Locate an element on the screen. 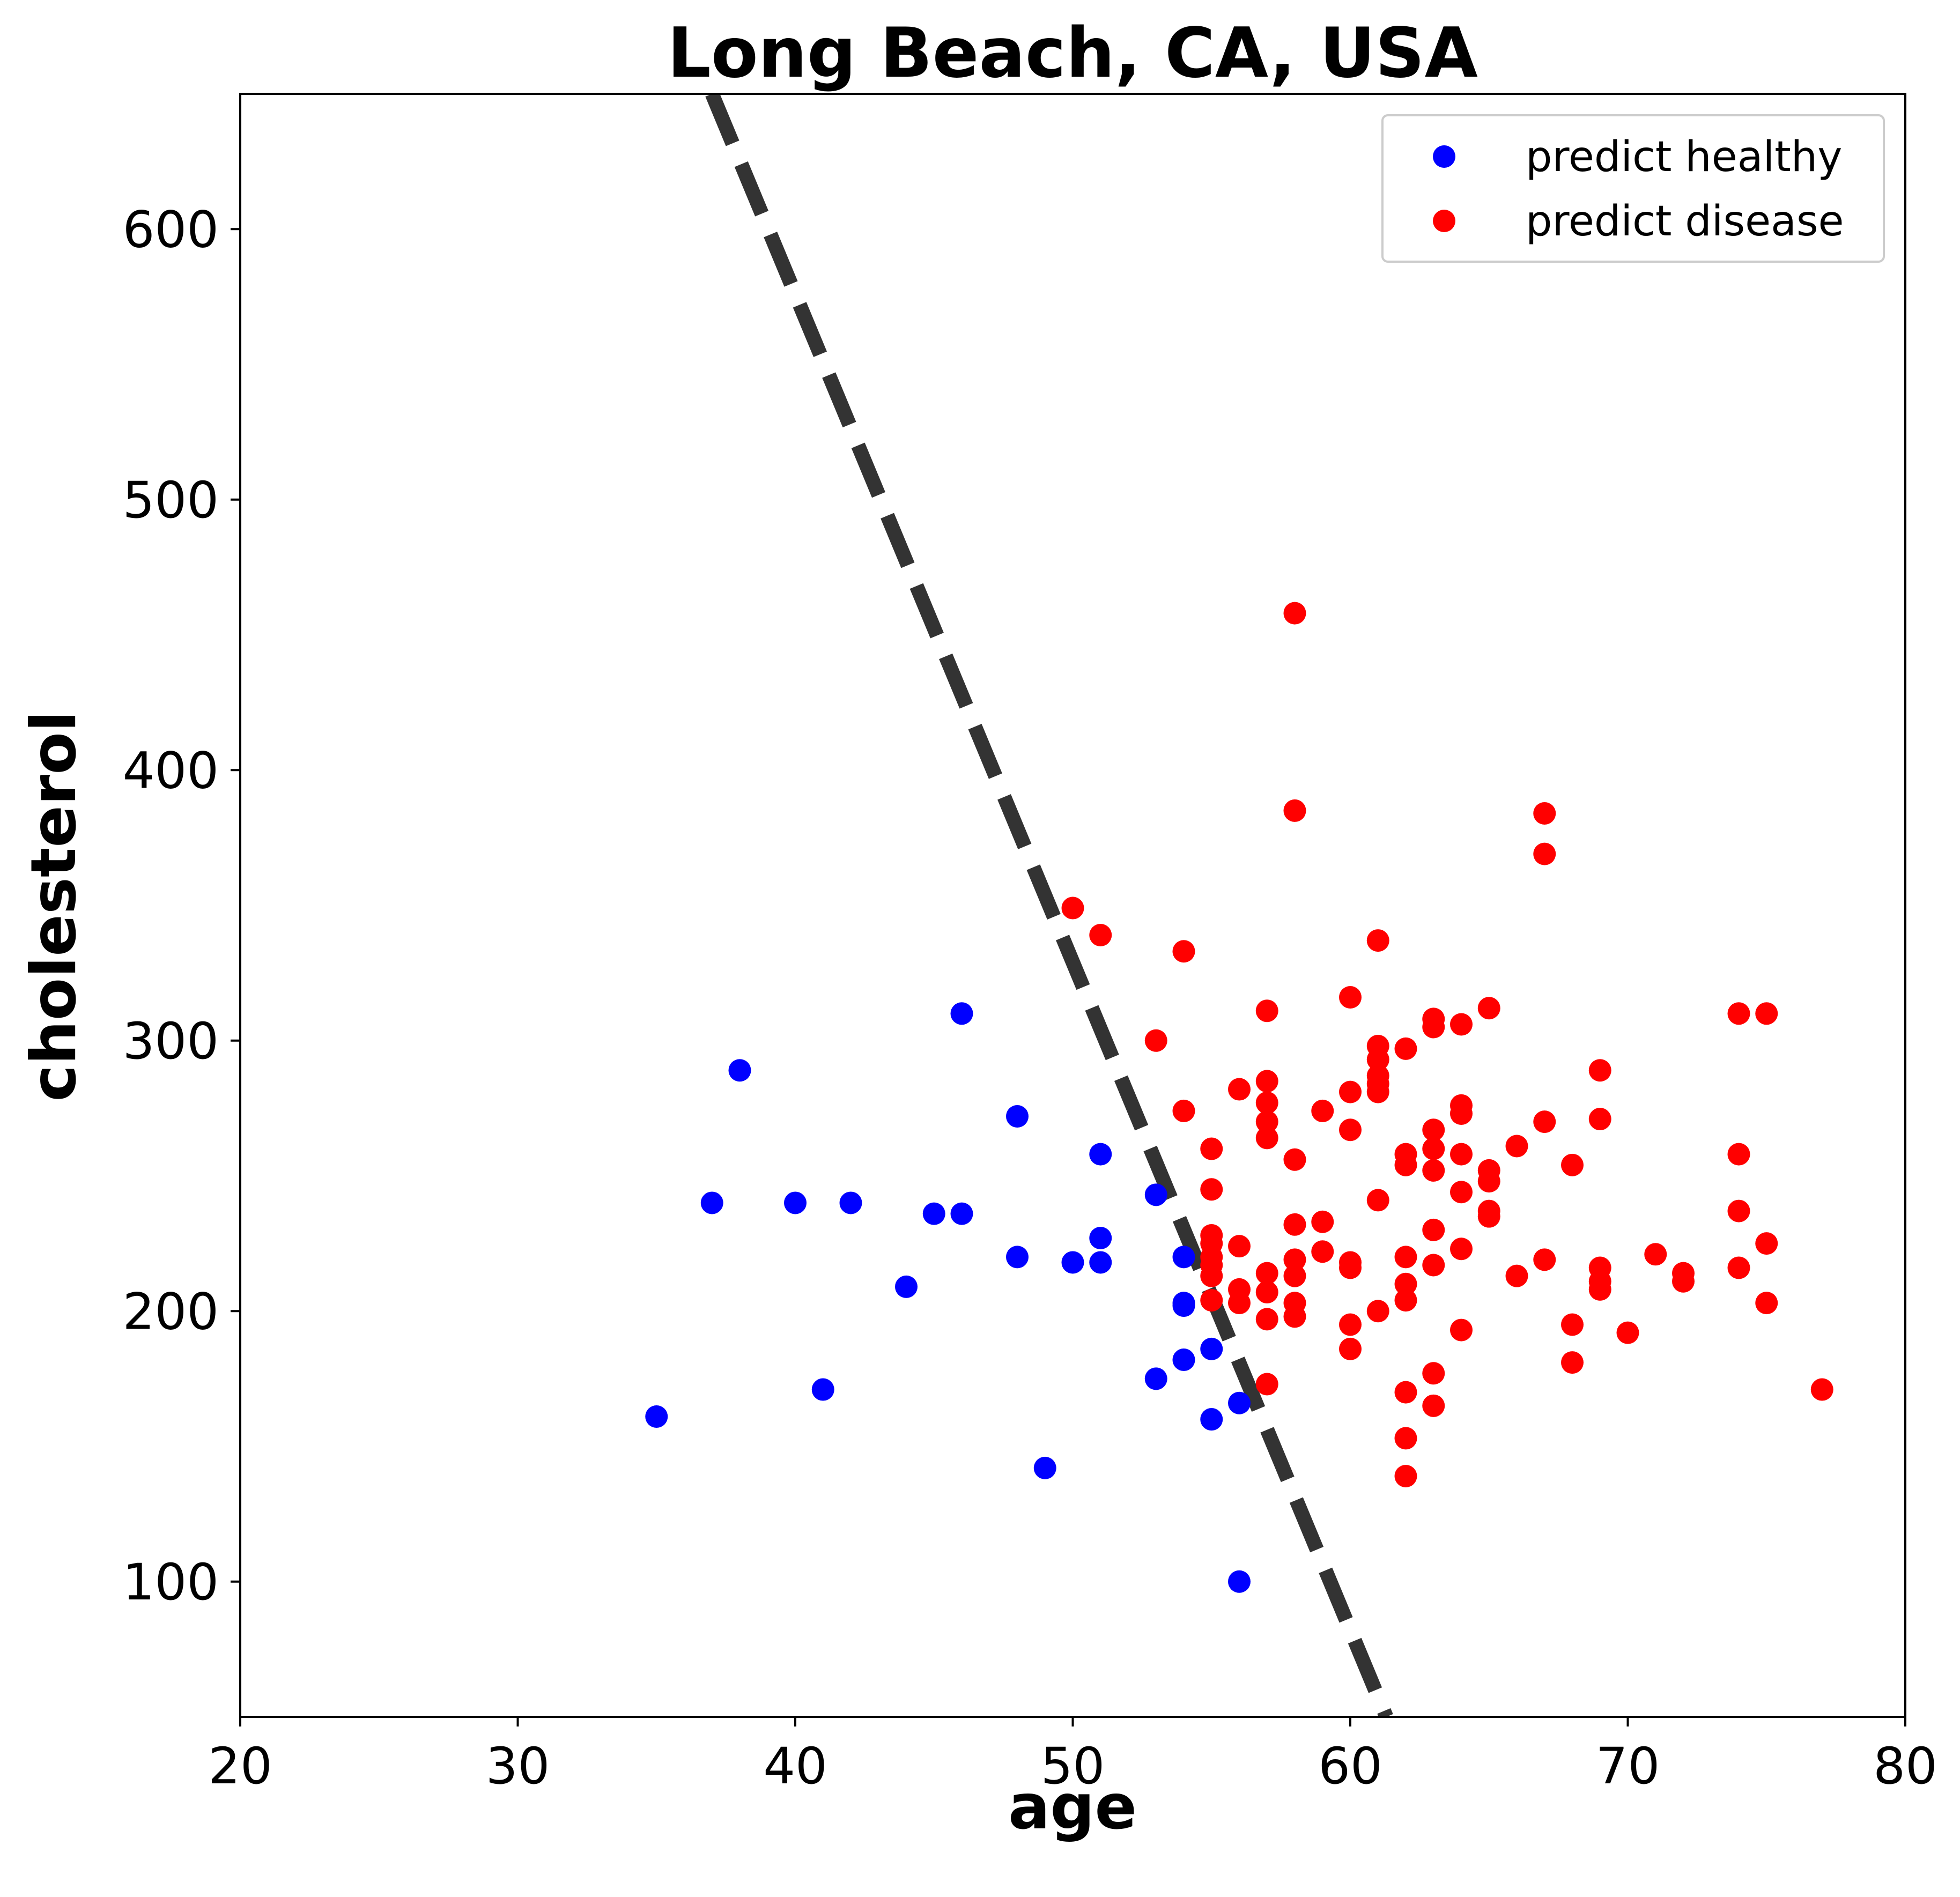  legend: predict healthy predict disease is located at coordinates (1633, 188).